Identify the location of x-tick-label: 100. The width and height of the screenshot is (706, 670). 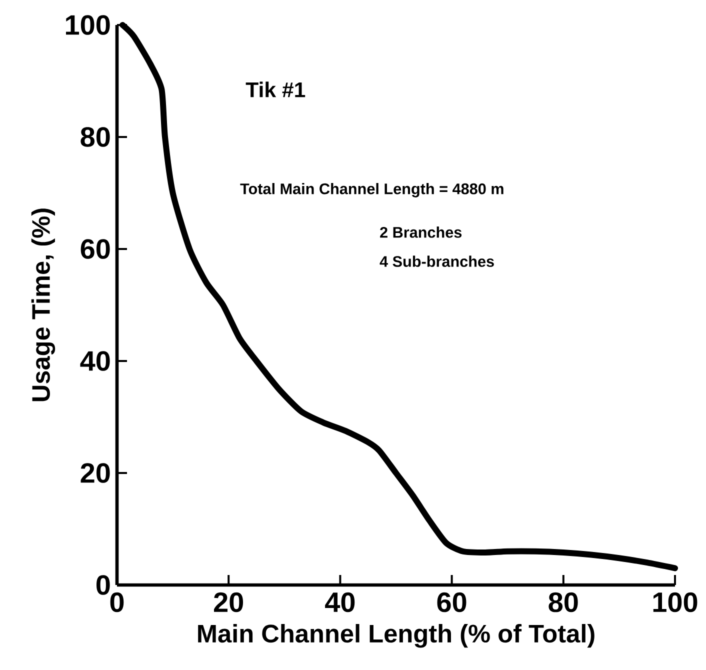
(675, 602).